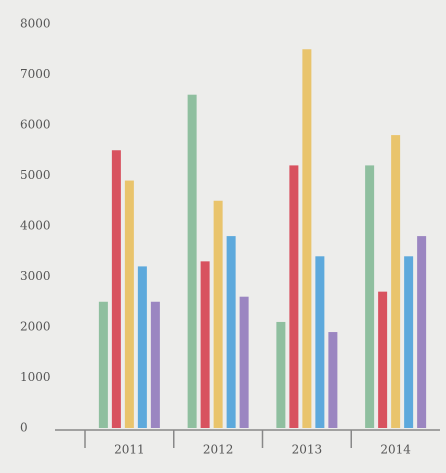 Image resolution: width=446 pixels, height=473 pixels. I want to click on y-tick-label: 2000, so click(35, 327).